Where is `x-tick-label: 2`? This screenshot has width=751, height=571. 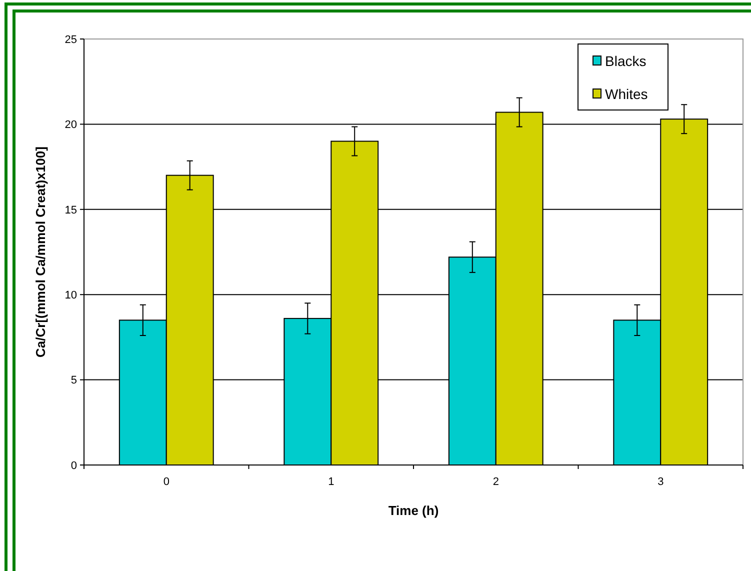
x-tick-label: 2 is located at coordinates (495, 482).